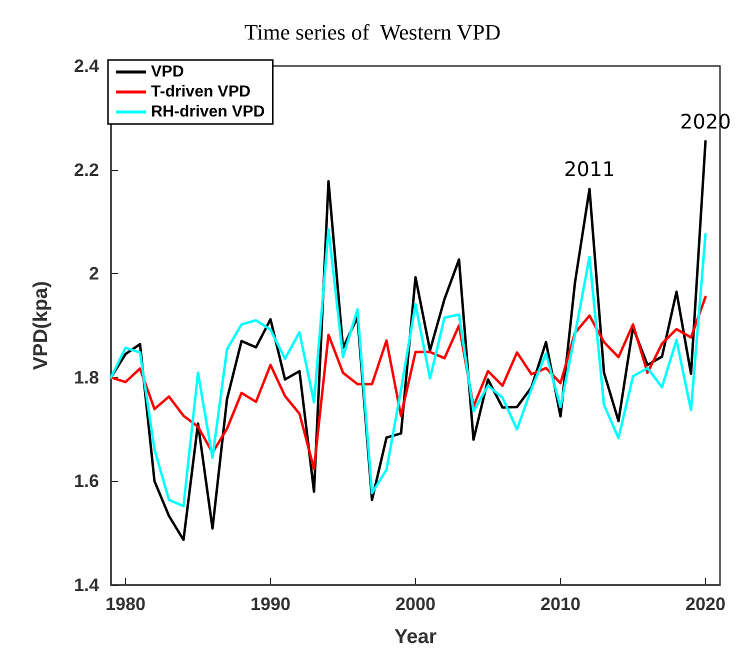  I want to click on x-tick-label: 2020, so click(705, 604).